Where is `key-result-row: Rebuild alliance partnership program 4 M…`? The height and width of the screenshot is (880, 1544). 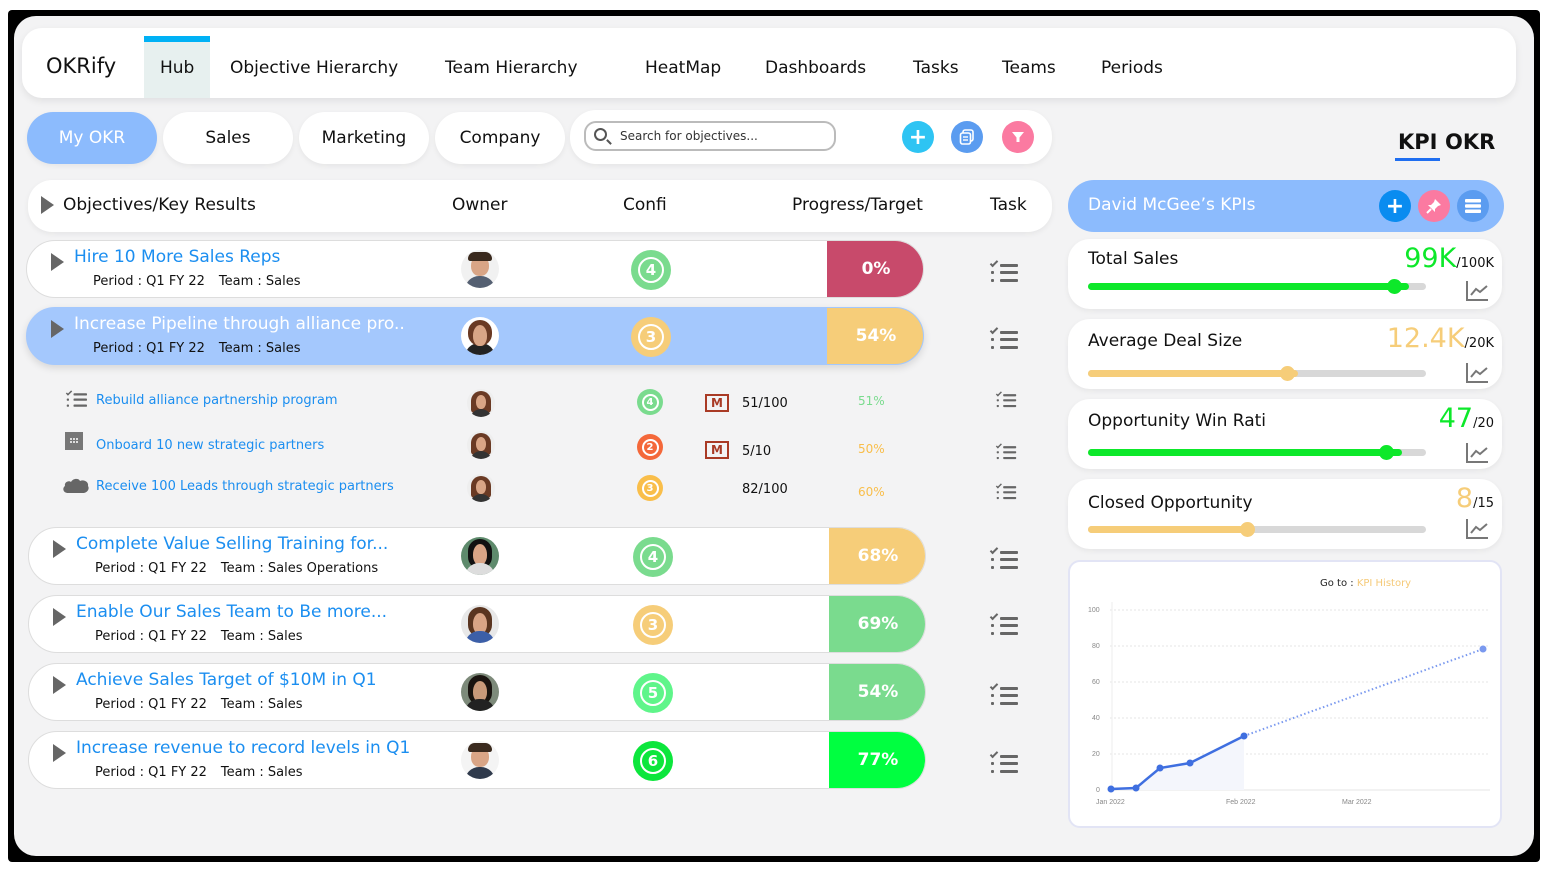
key-result-row: Rebuild alliance partnership program 4 M… is located at coordinates (544, 403).